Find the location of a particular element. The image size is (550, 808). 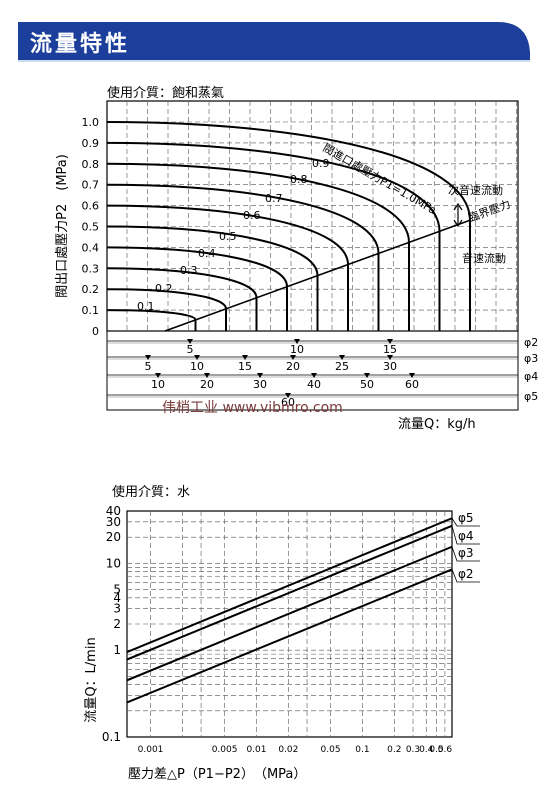

x-axis-label: 流量Q：kg/h is located at coordinates (437, 424).